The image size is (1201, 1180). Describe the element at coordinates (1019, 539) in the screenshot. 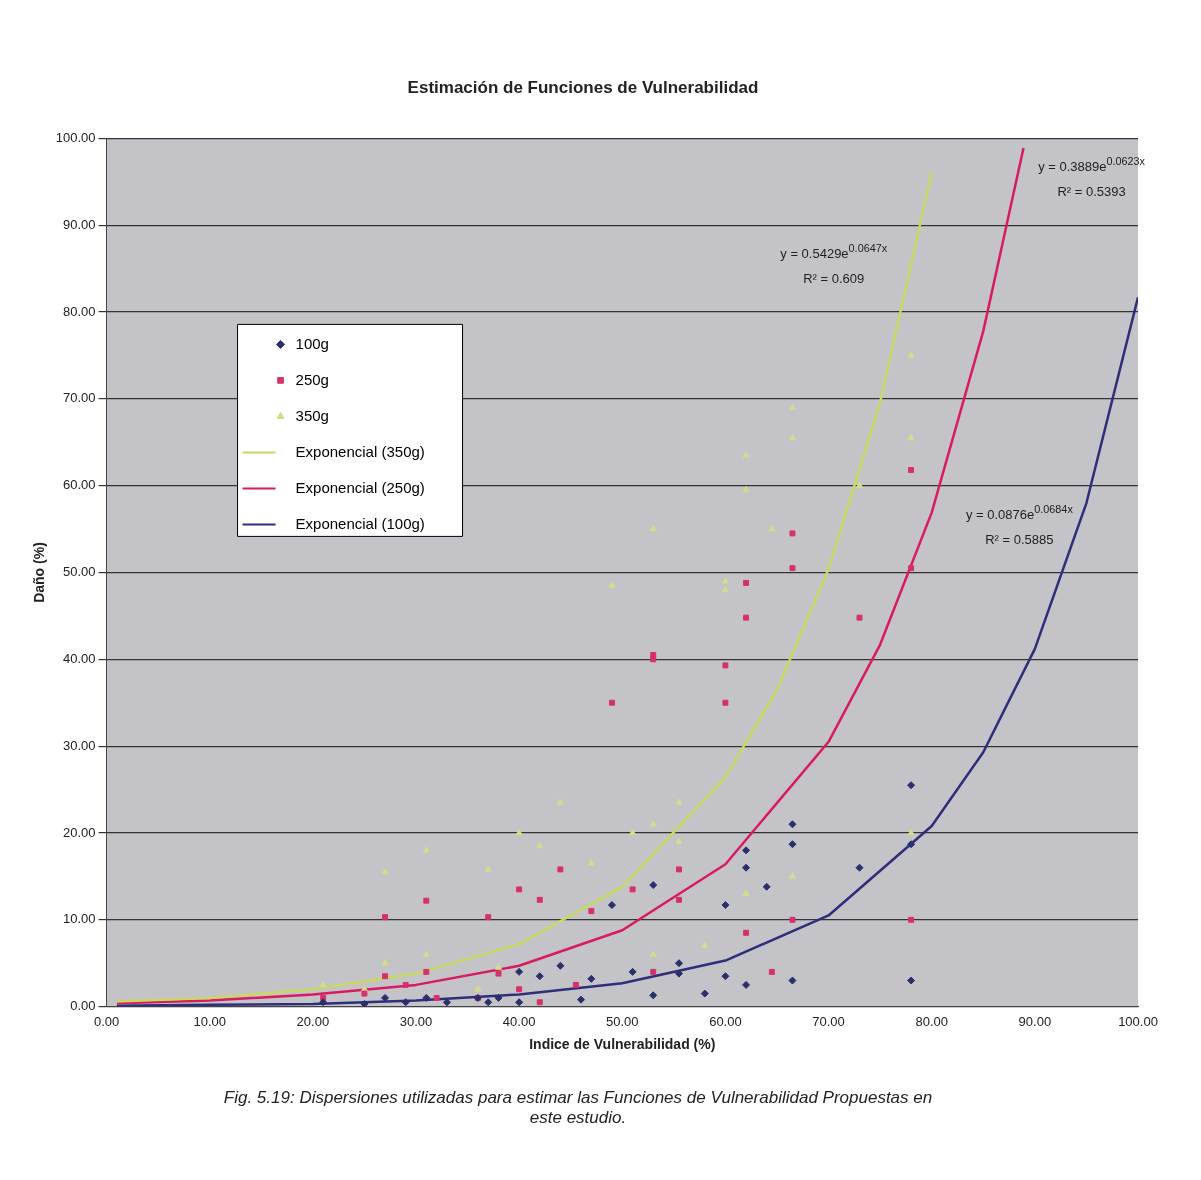

I see `annotation: R² = 0.5885` at that location.